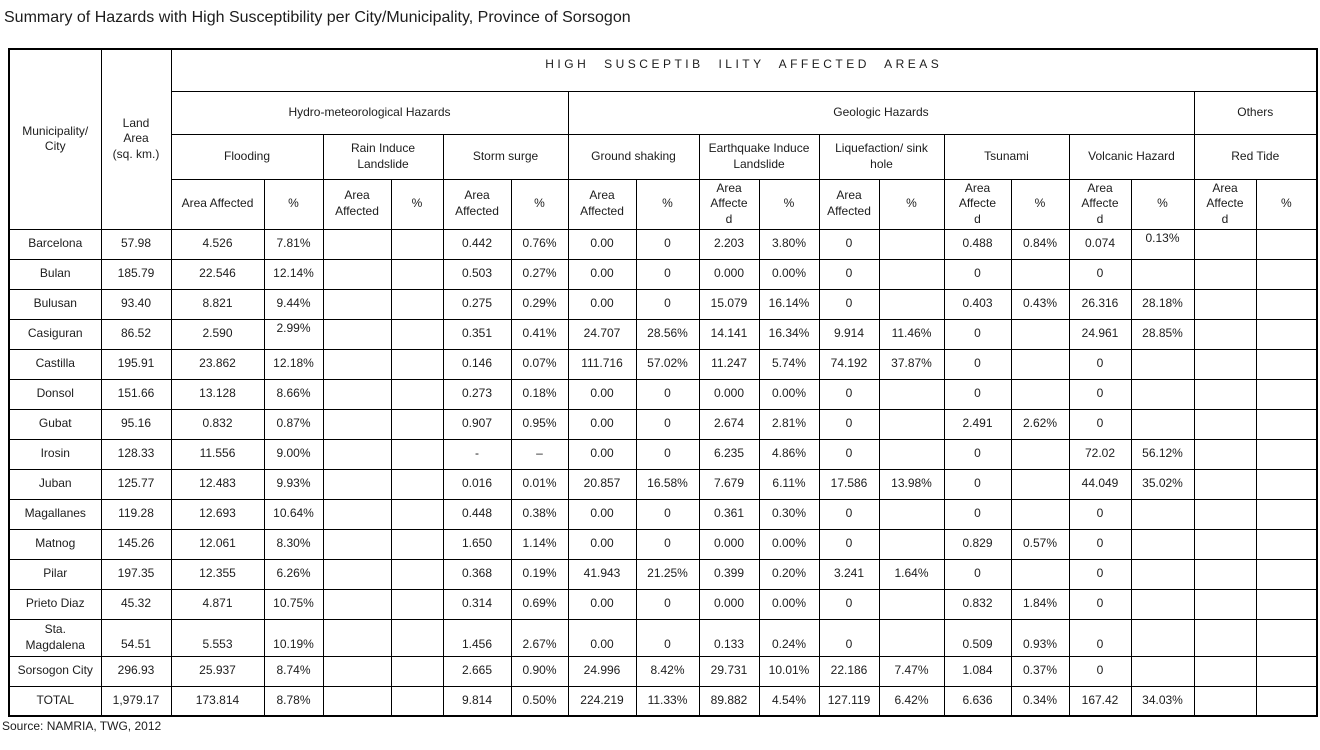  I want to click on municipality-cell: Irosin, so click(55, 454).